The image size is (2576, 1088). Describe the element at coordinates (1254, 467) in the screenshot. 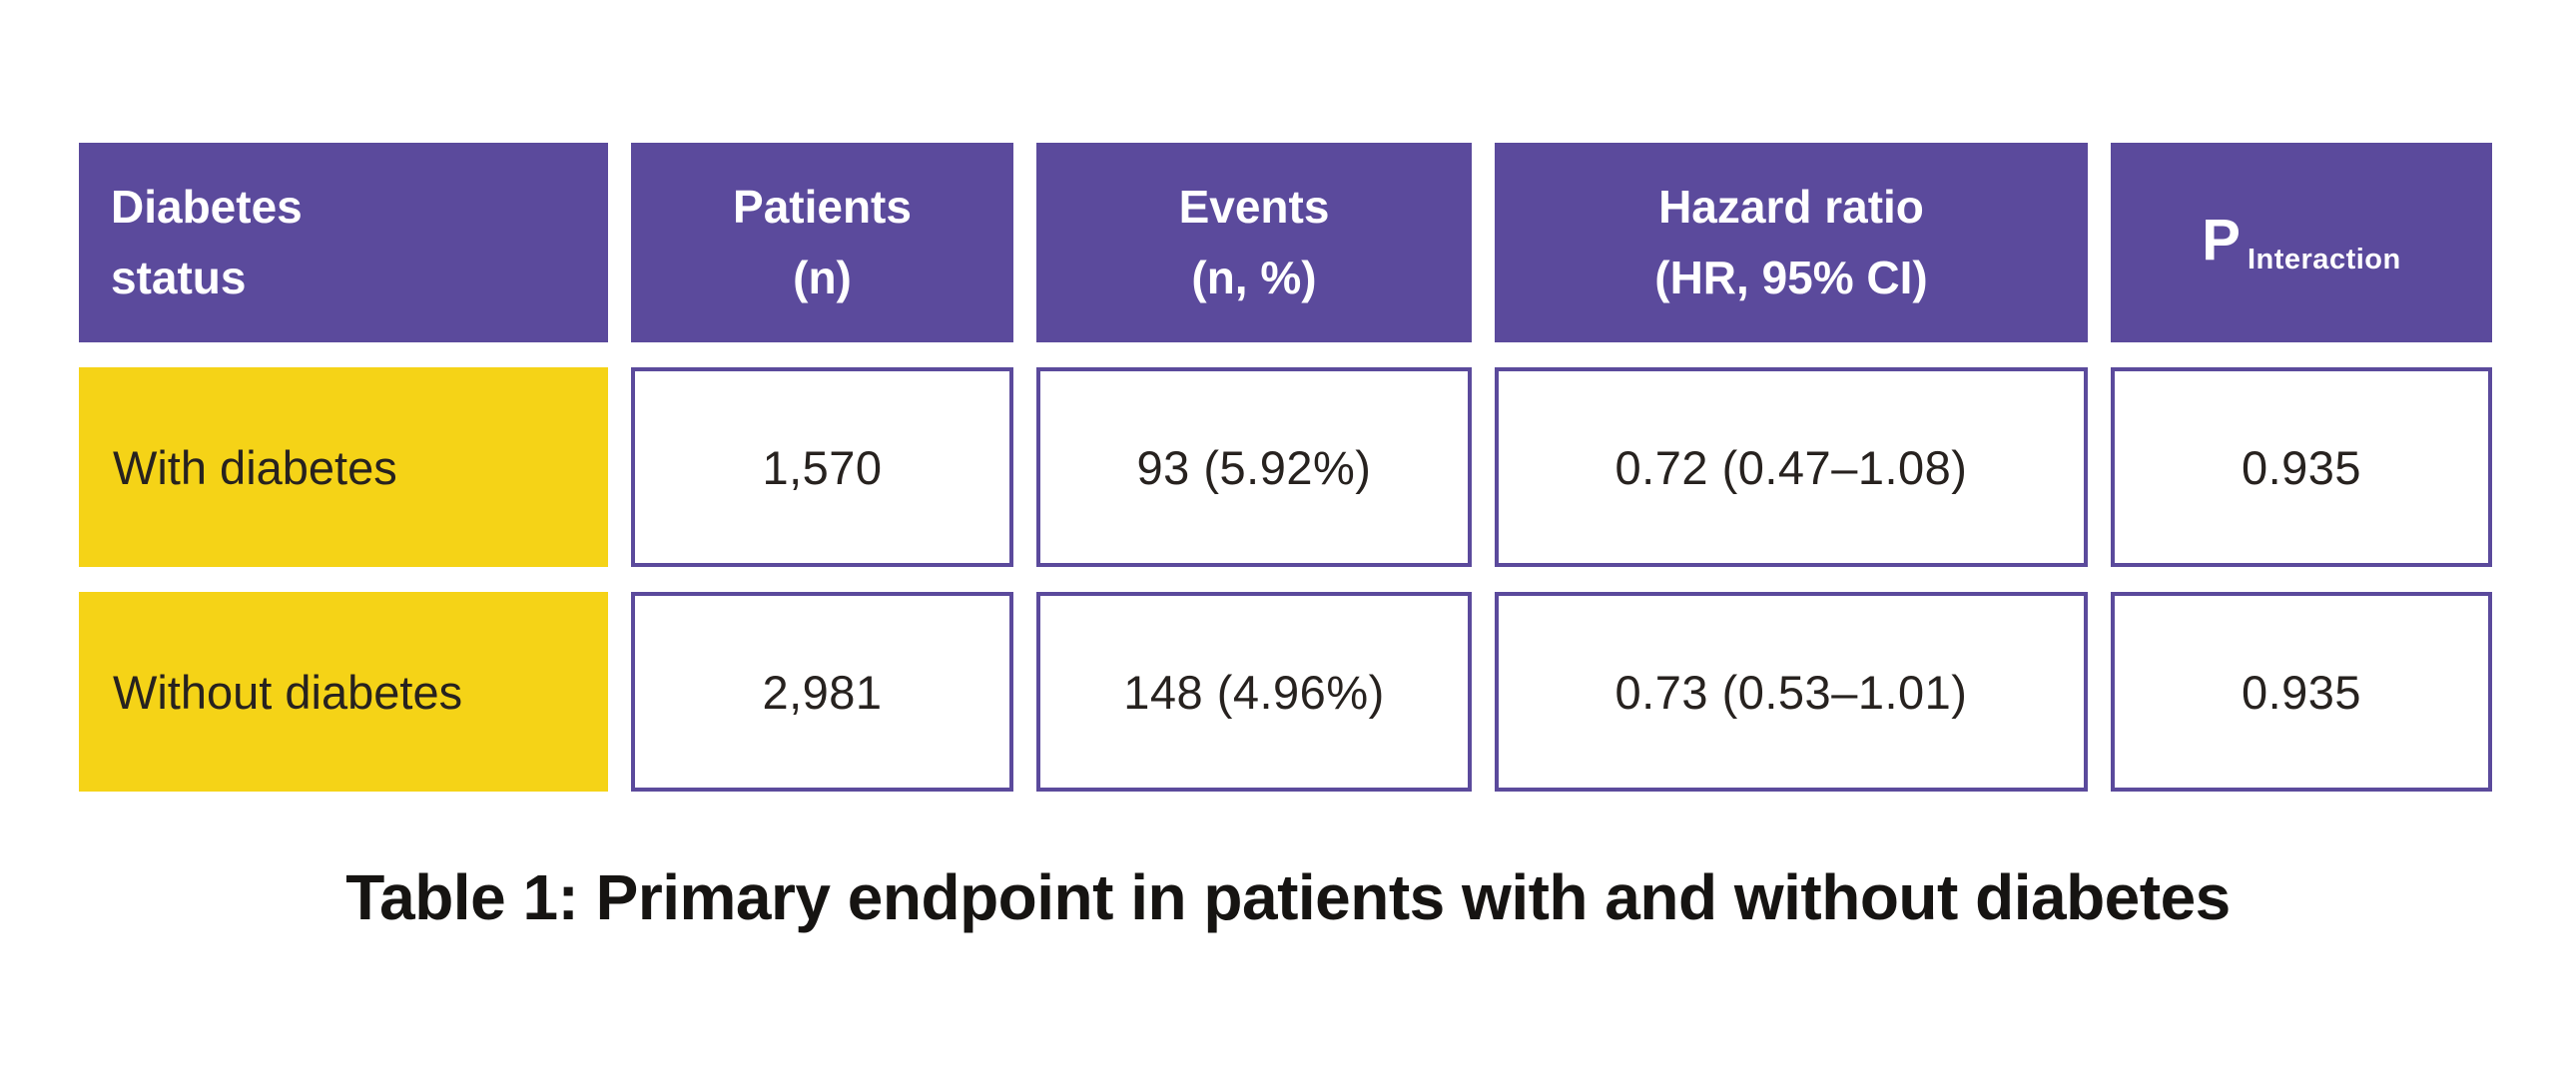

I see `cell-with-diabetes-events: 93 (5.92%)` at that location.